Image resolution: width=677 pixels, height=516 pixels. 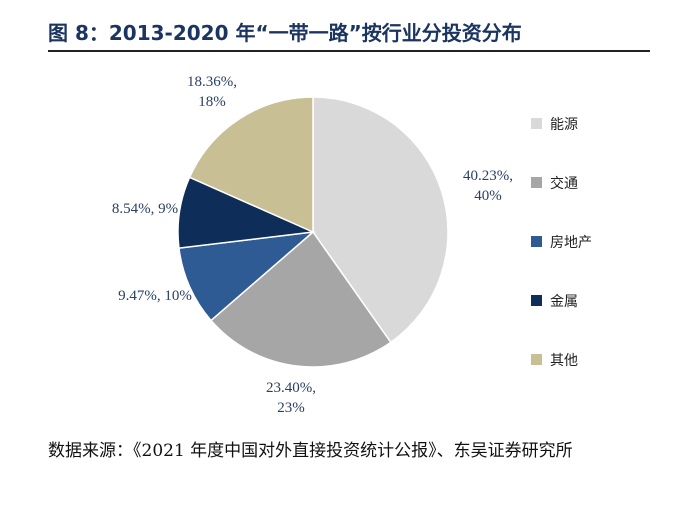 What do you see at coordinates (212, 102) in the screenshot?
I see `data-label: 18%` at bounding box center [212, 102].